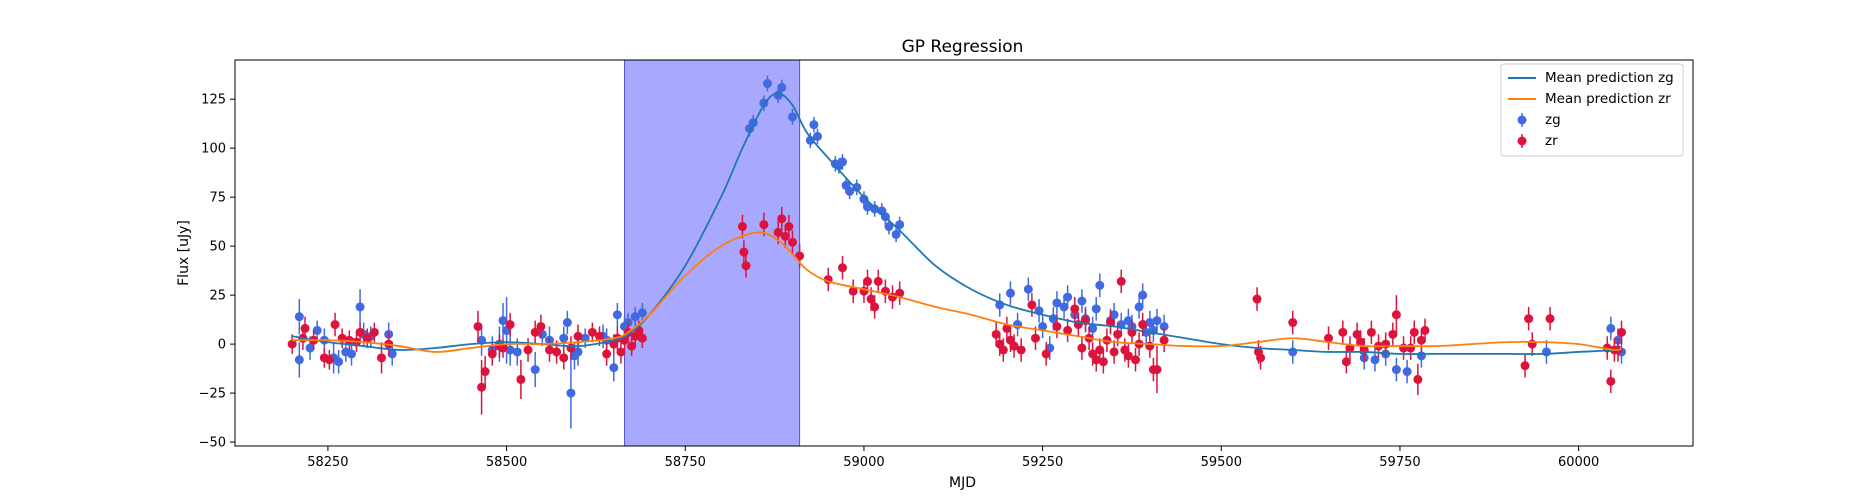 The image size is (1875, 500). Describe the element at coordinates (217, 198) in the screenshot. I see `y-tick-label: 75` at that location.